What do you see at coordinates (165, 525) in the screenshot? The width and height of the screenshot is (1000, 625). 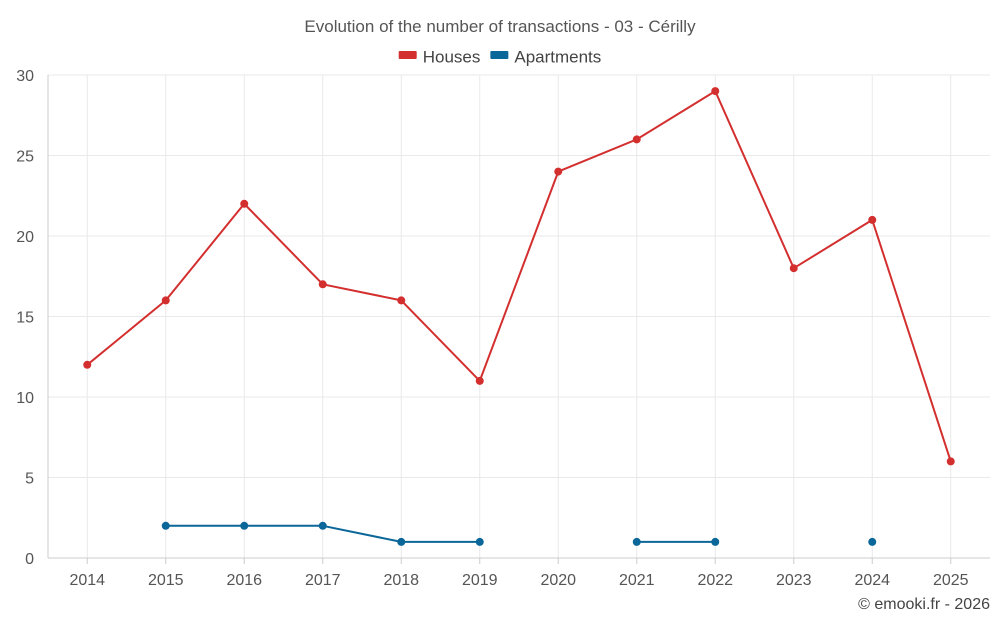 I see `data-point-apartments: 2015: 2` at bounding box center [165, 525].